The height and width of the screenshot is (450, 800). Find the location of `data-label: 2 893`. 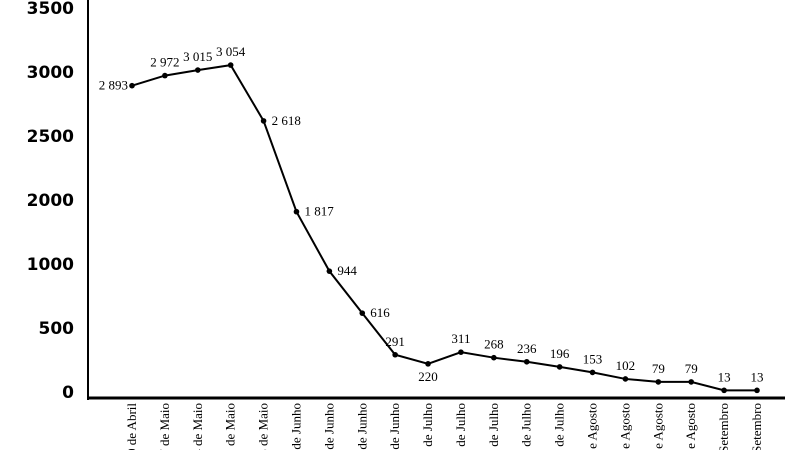

data-label: 2 893 is located at coordinates (113, 85).